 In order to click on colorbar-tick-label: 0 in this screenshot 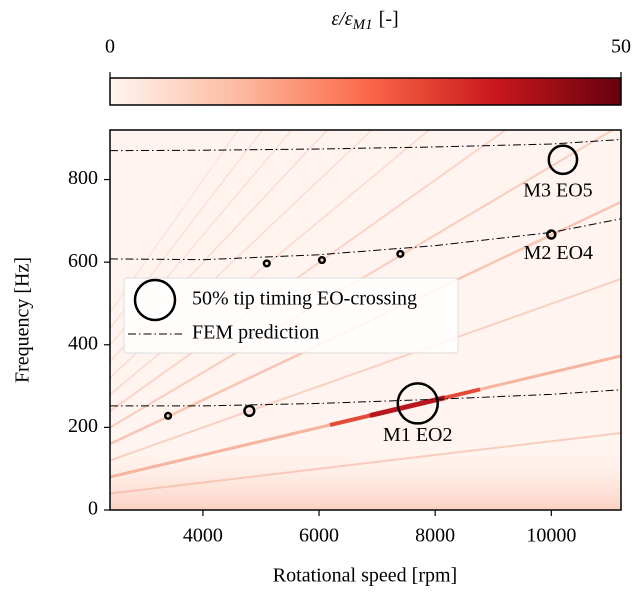, I will do `click(110, 47)`.